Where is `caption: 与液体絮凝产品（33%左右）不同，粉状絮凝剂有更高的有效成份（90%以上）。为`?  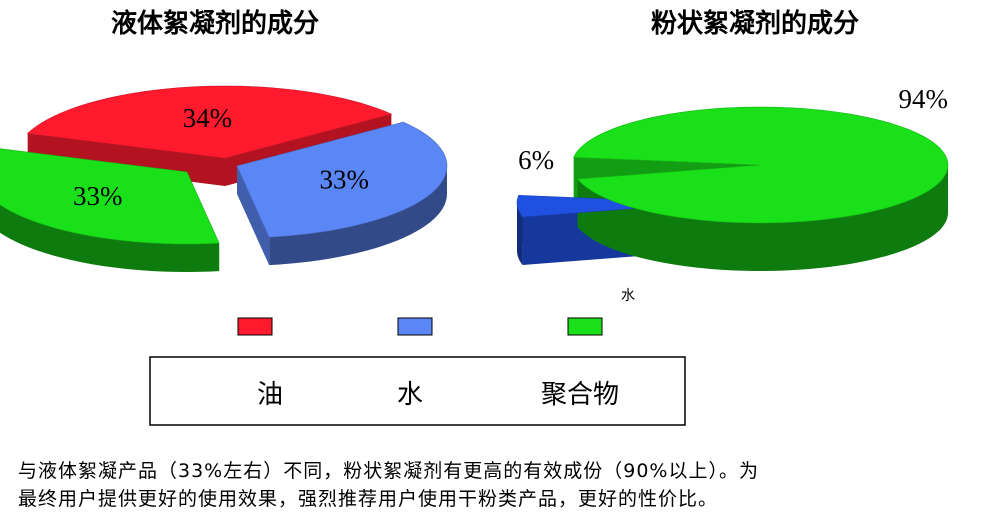
caption: 与液体絮凝产品（33%左右）不同，粉状絮凝剂有更高的有效成份（90%以上）。为 is located at coordinates (388, 471).